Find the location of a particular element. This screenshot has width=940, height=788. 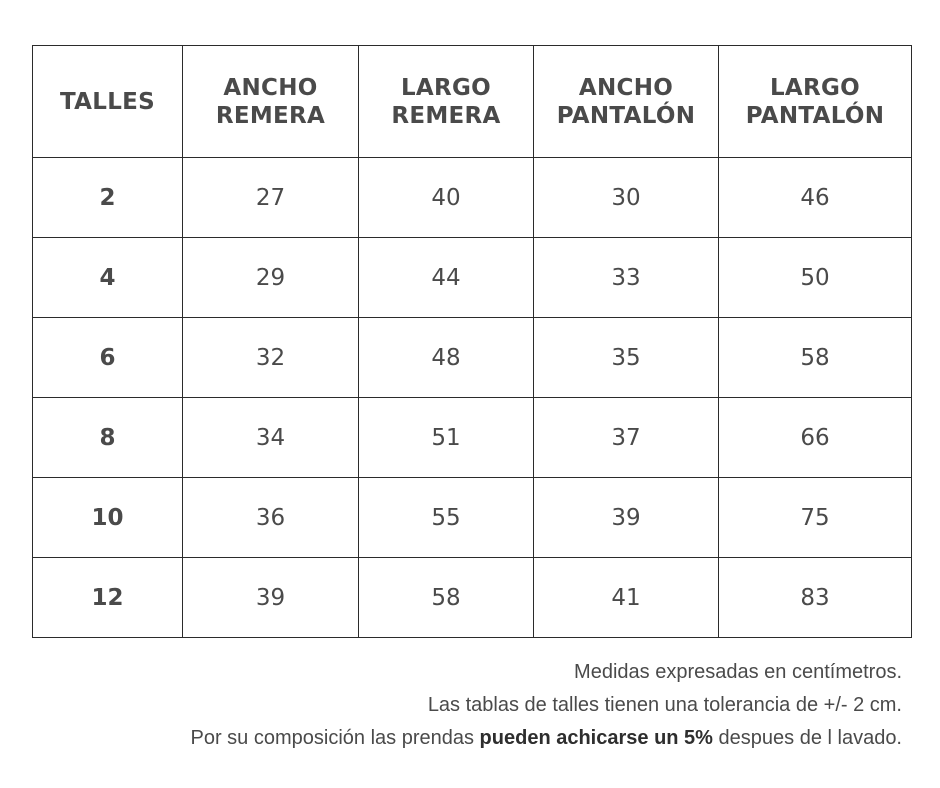

ancho-remera-cell: 34 is located at coordinates (270, 437).